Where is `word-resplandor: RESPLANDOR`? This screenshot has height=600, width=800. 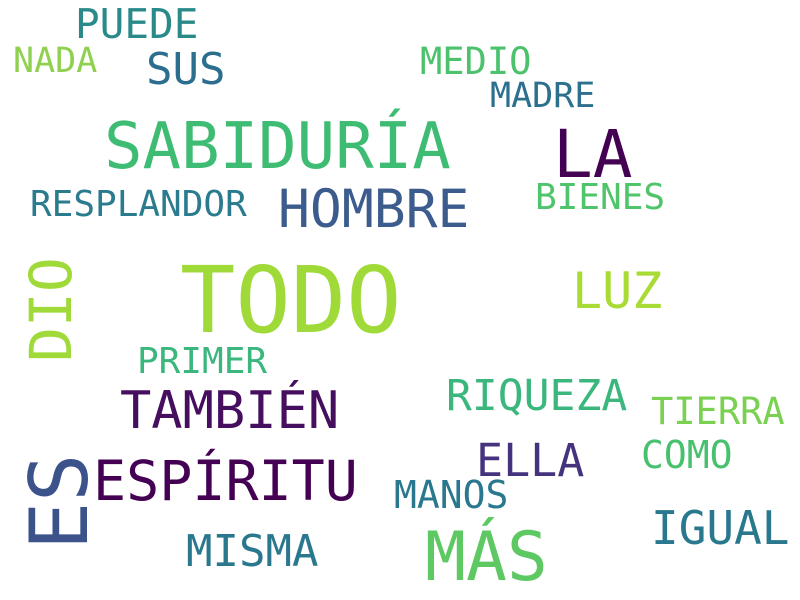
word-resplandor: RESPLANDOR is located at coordinates (138, 204).